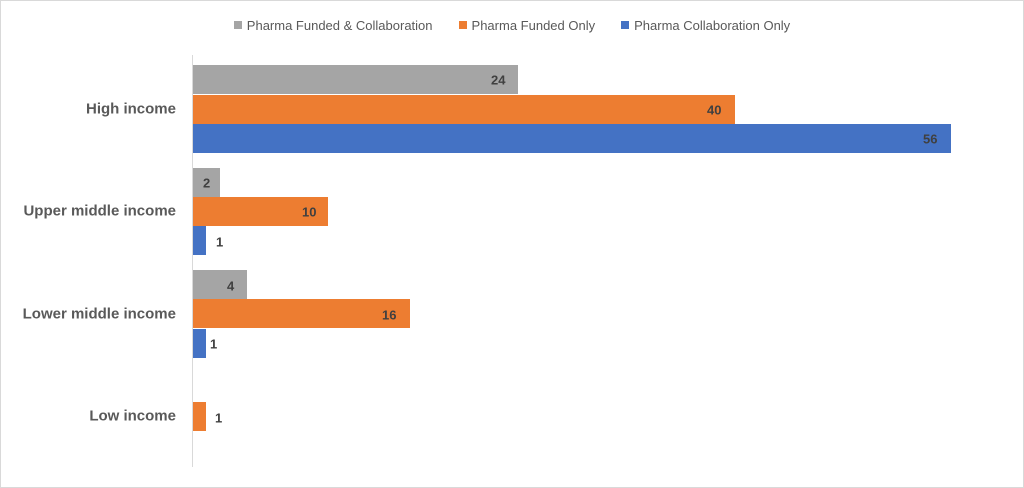 Image resolution: width=1024 pixels, height=488 pixels. I want to click on legend-item-funded-only: Pharma Funded Only, so click(527, 25).